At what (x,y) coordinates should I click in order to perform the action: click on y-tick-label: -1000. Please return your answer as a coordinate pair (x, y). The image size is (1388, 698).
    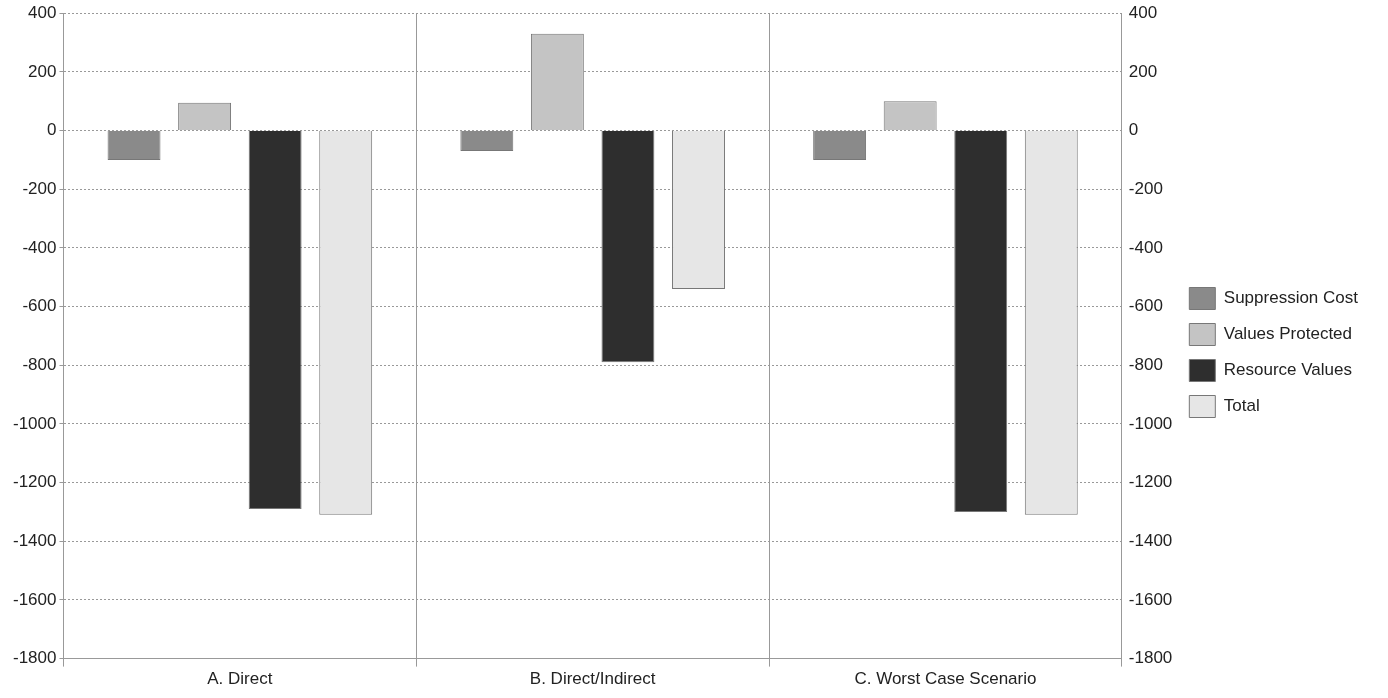
    Looking at the image, I should click on (35, 423).